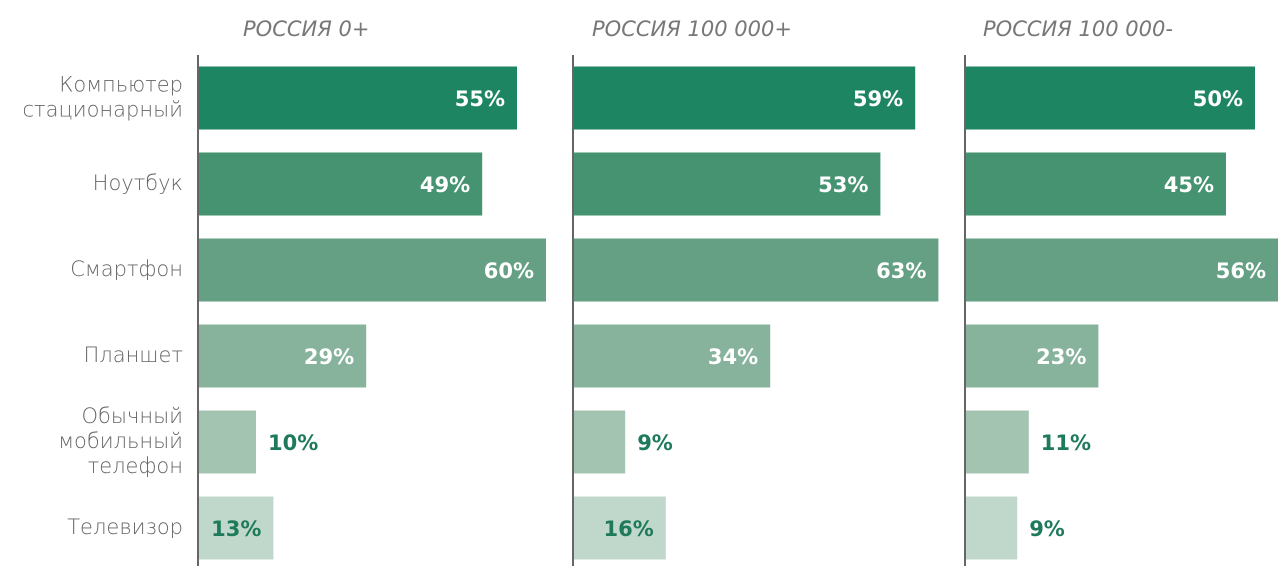 The height and width of the screenshot is (566, 1278). What do you see at coordinates (1241, 271) in the screenshot?
I see `value-label: 56%` at bounding box center [1241, 271].